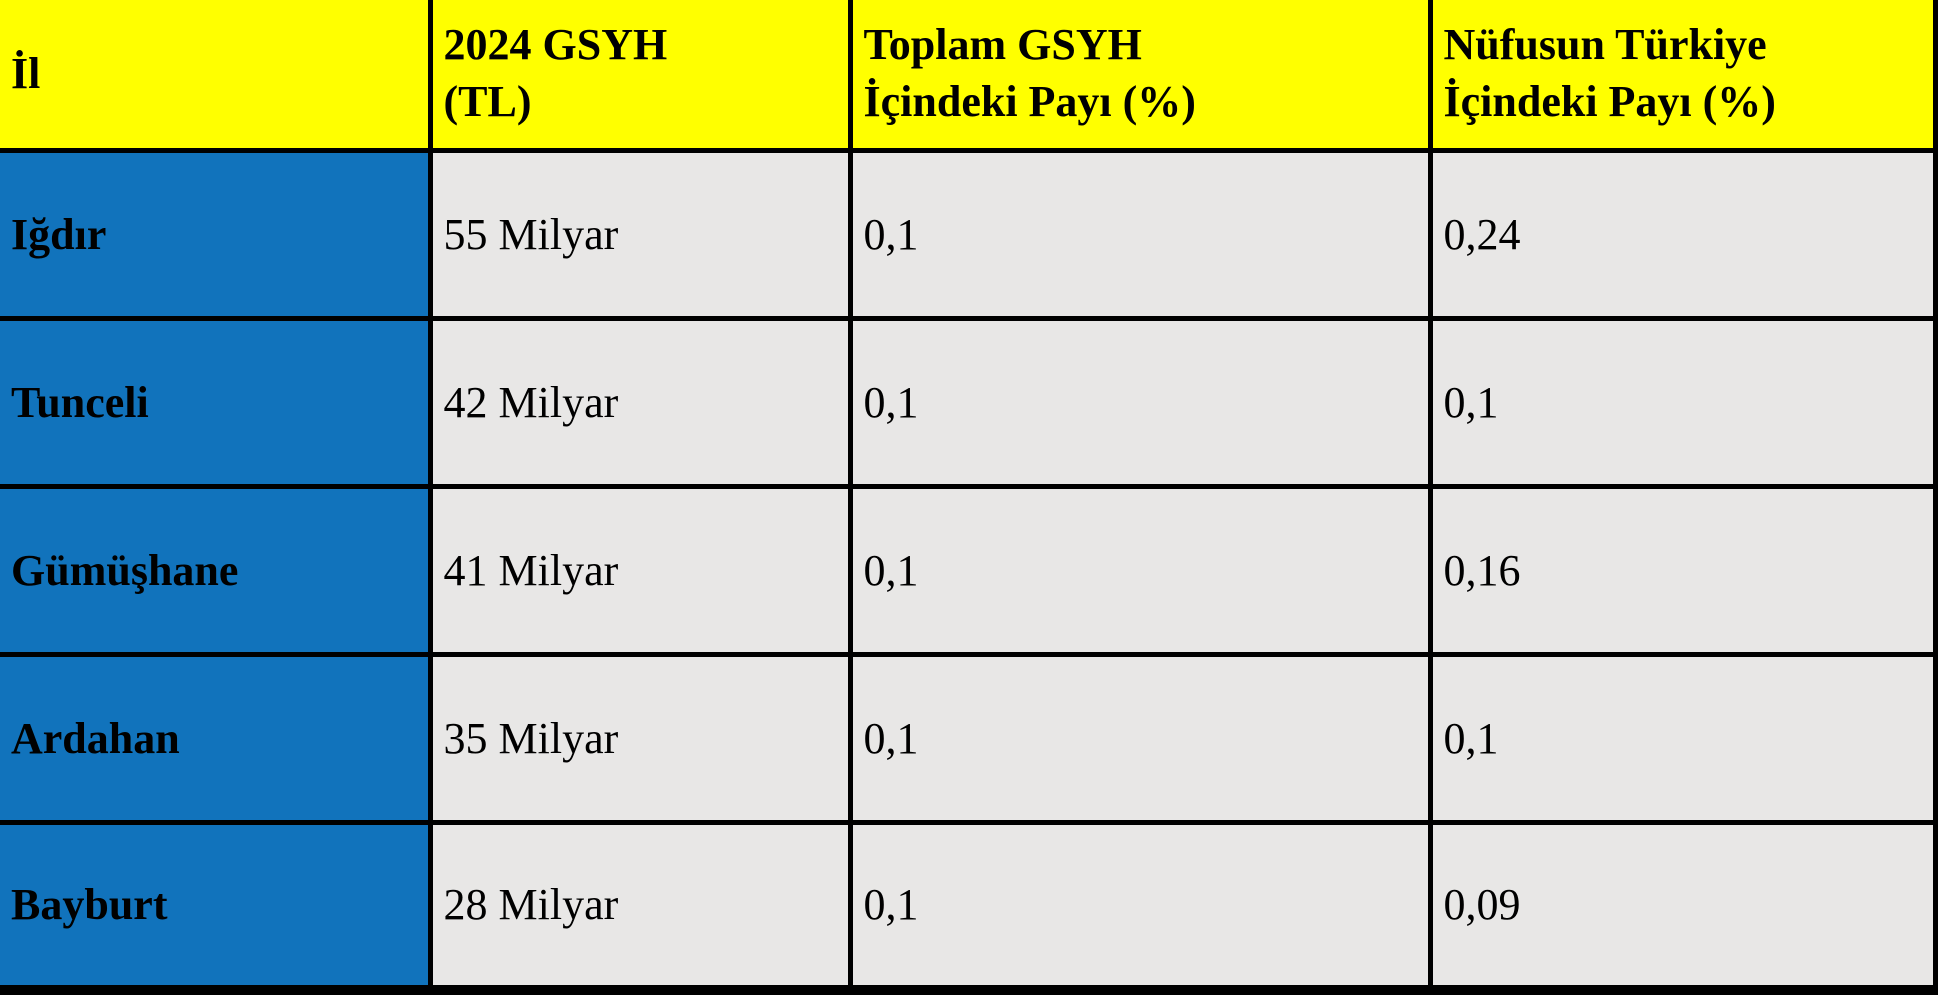 This screenshot has width=1950, height=1000. What do you see at coordinates (640, 738) in the screenshot?
I see `gsyh-cell: 35 Milyar` at bounding box center [640, 738].